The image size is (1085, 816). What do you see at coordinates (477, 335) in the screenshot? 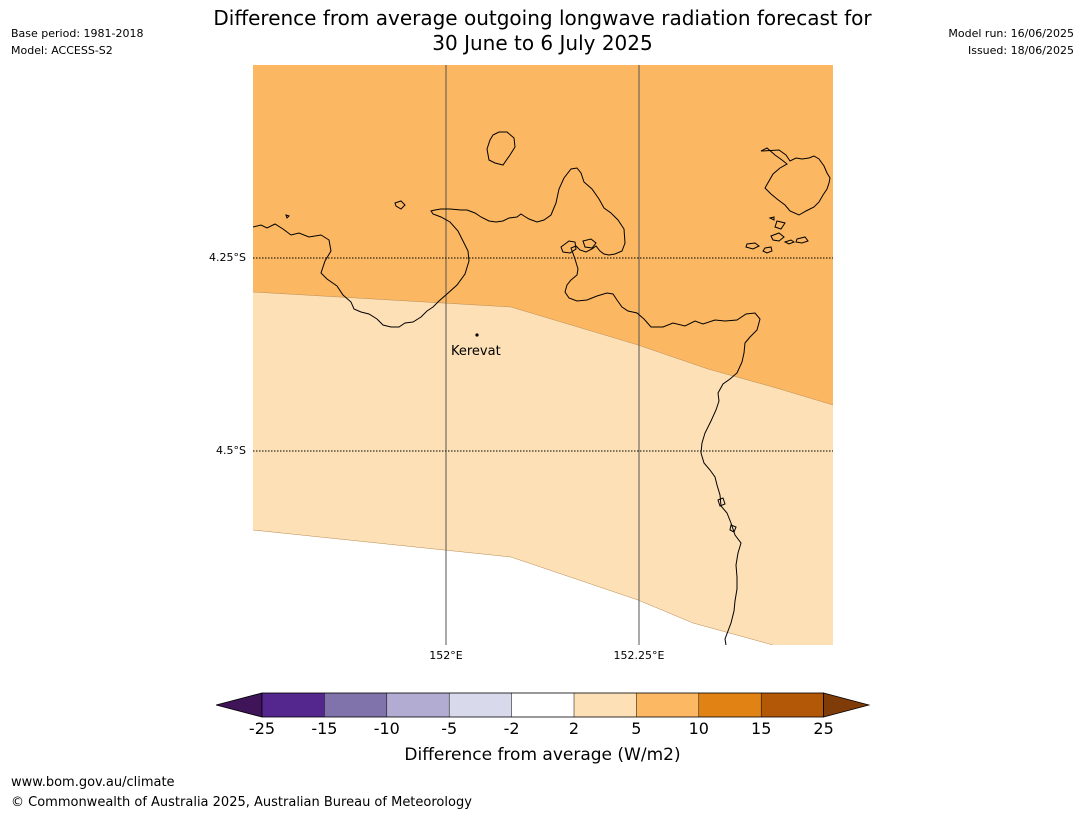
I see `kerevat-marker` at bounding box center [477, 335].